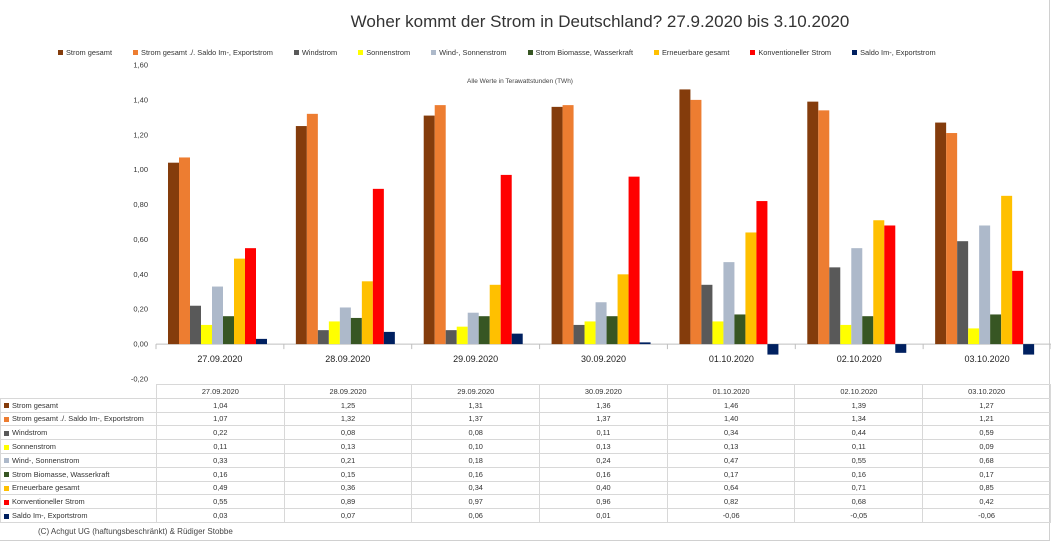 Image resolution: width=1051 pixels, height=542 pixels. Describe the element at coordinates (219, 359) in the screenshot. I see `x-tick-label: 27.09.2020` at that location.